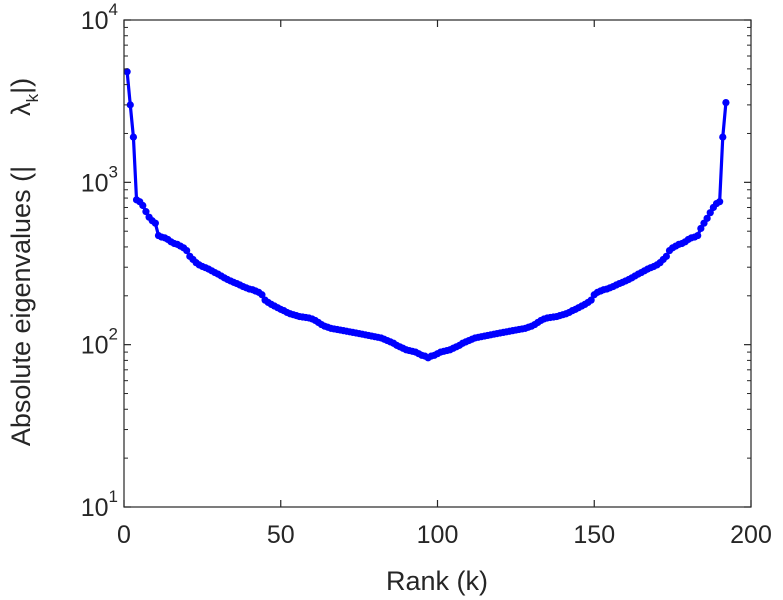 The image size is (783, 600). What do you see at coordinates (594, 535) in the screenshot?
I see `x-tick-label: 150` at bounding box center [594, 535].